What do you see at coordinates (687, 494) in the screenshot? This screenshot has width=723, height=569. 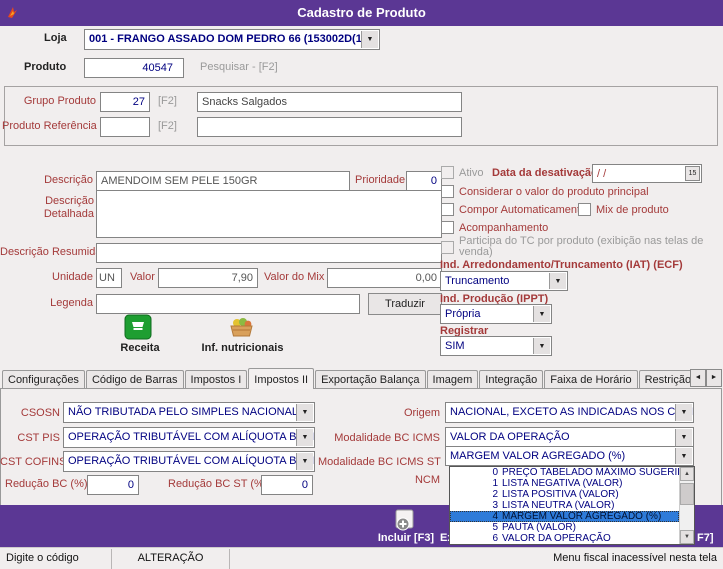 I see `scrollbar-thumb` at bounding box center [687, 494].